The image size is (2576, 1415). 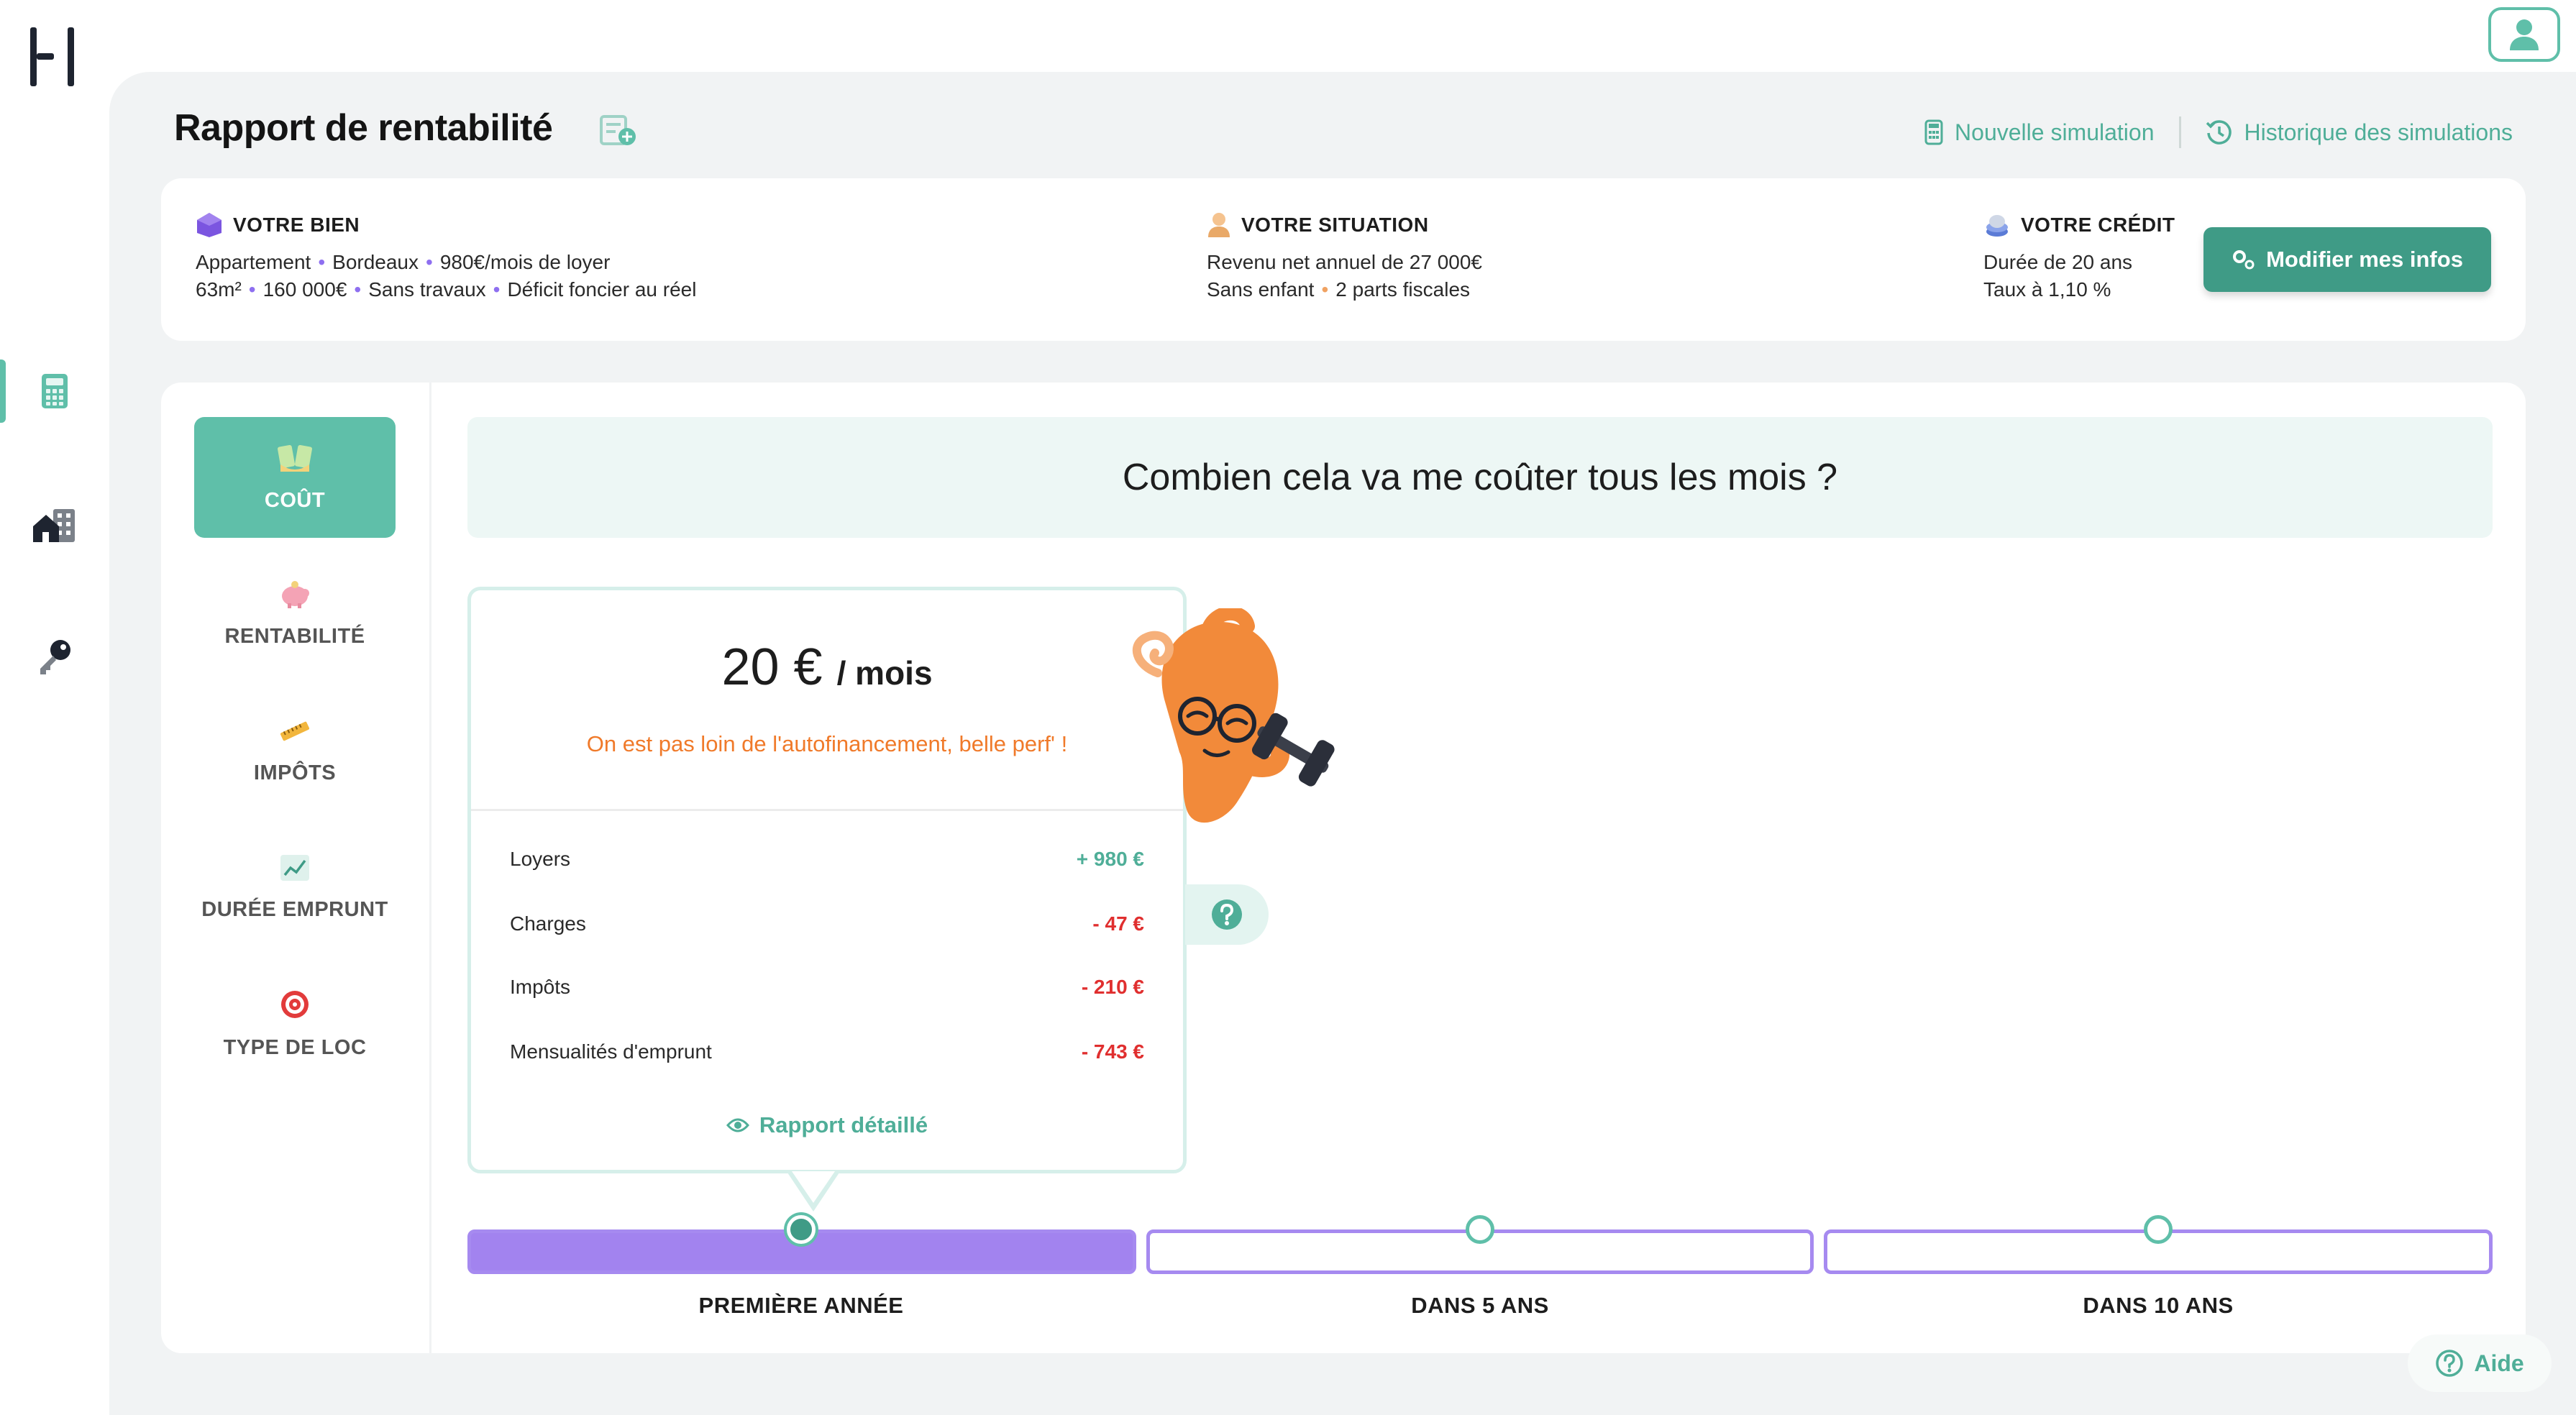 What do you see at coordinates (1997, 226) in the screenshot?
I see `coins-icon` at bounding box center [1997, 226].